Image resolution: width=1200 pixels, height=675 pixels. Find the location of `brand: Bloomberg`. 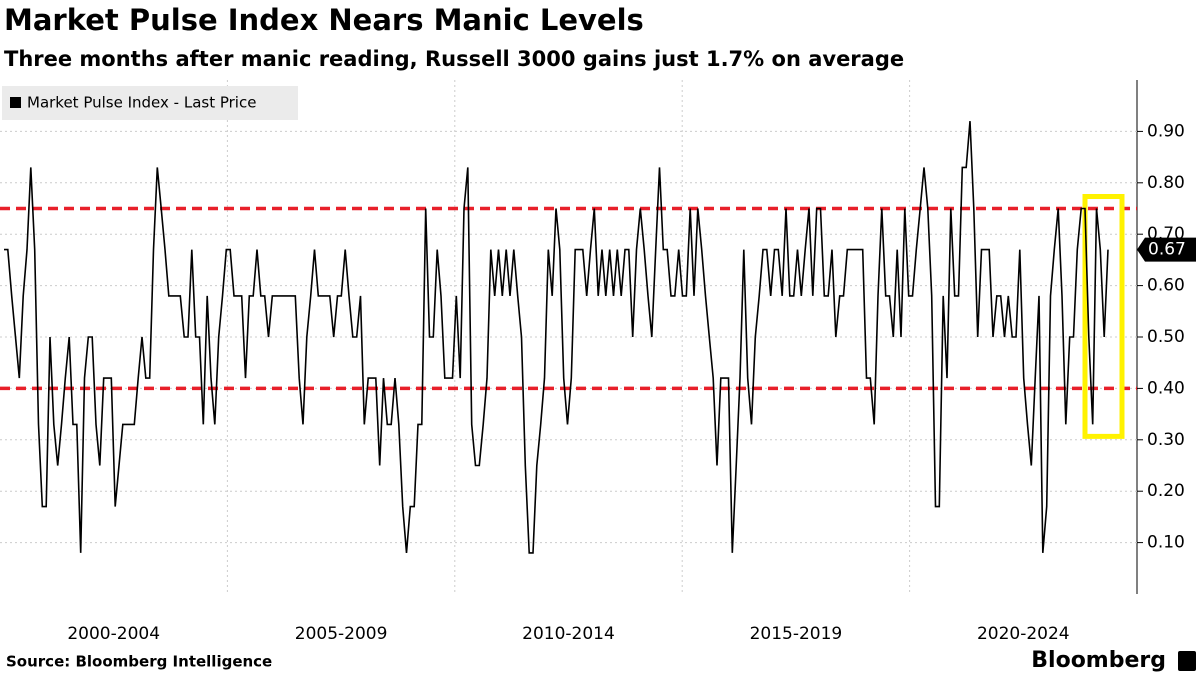

brand: Bloomberg is located at coordinates (1098, 660).